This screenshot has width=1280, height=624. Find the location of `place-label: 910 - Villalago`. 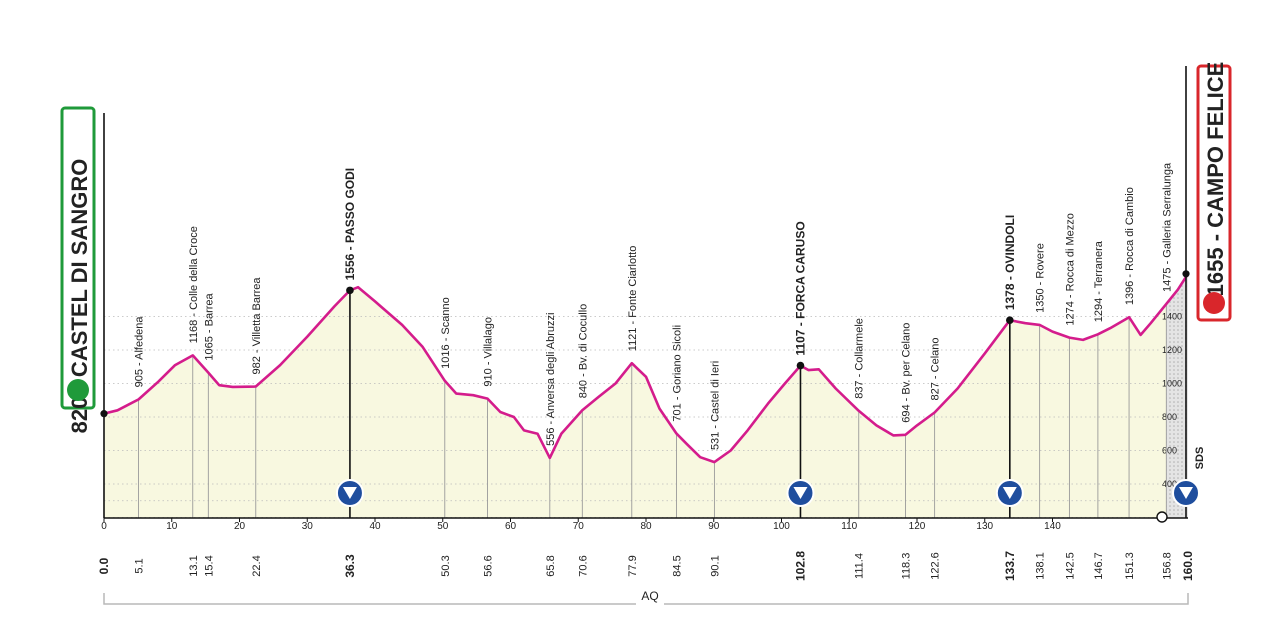

place-label: 910 - Villalago is located at coordinates (488, 352).